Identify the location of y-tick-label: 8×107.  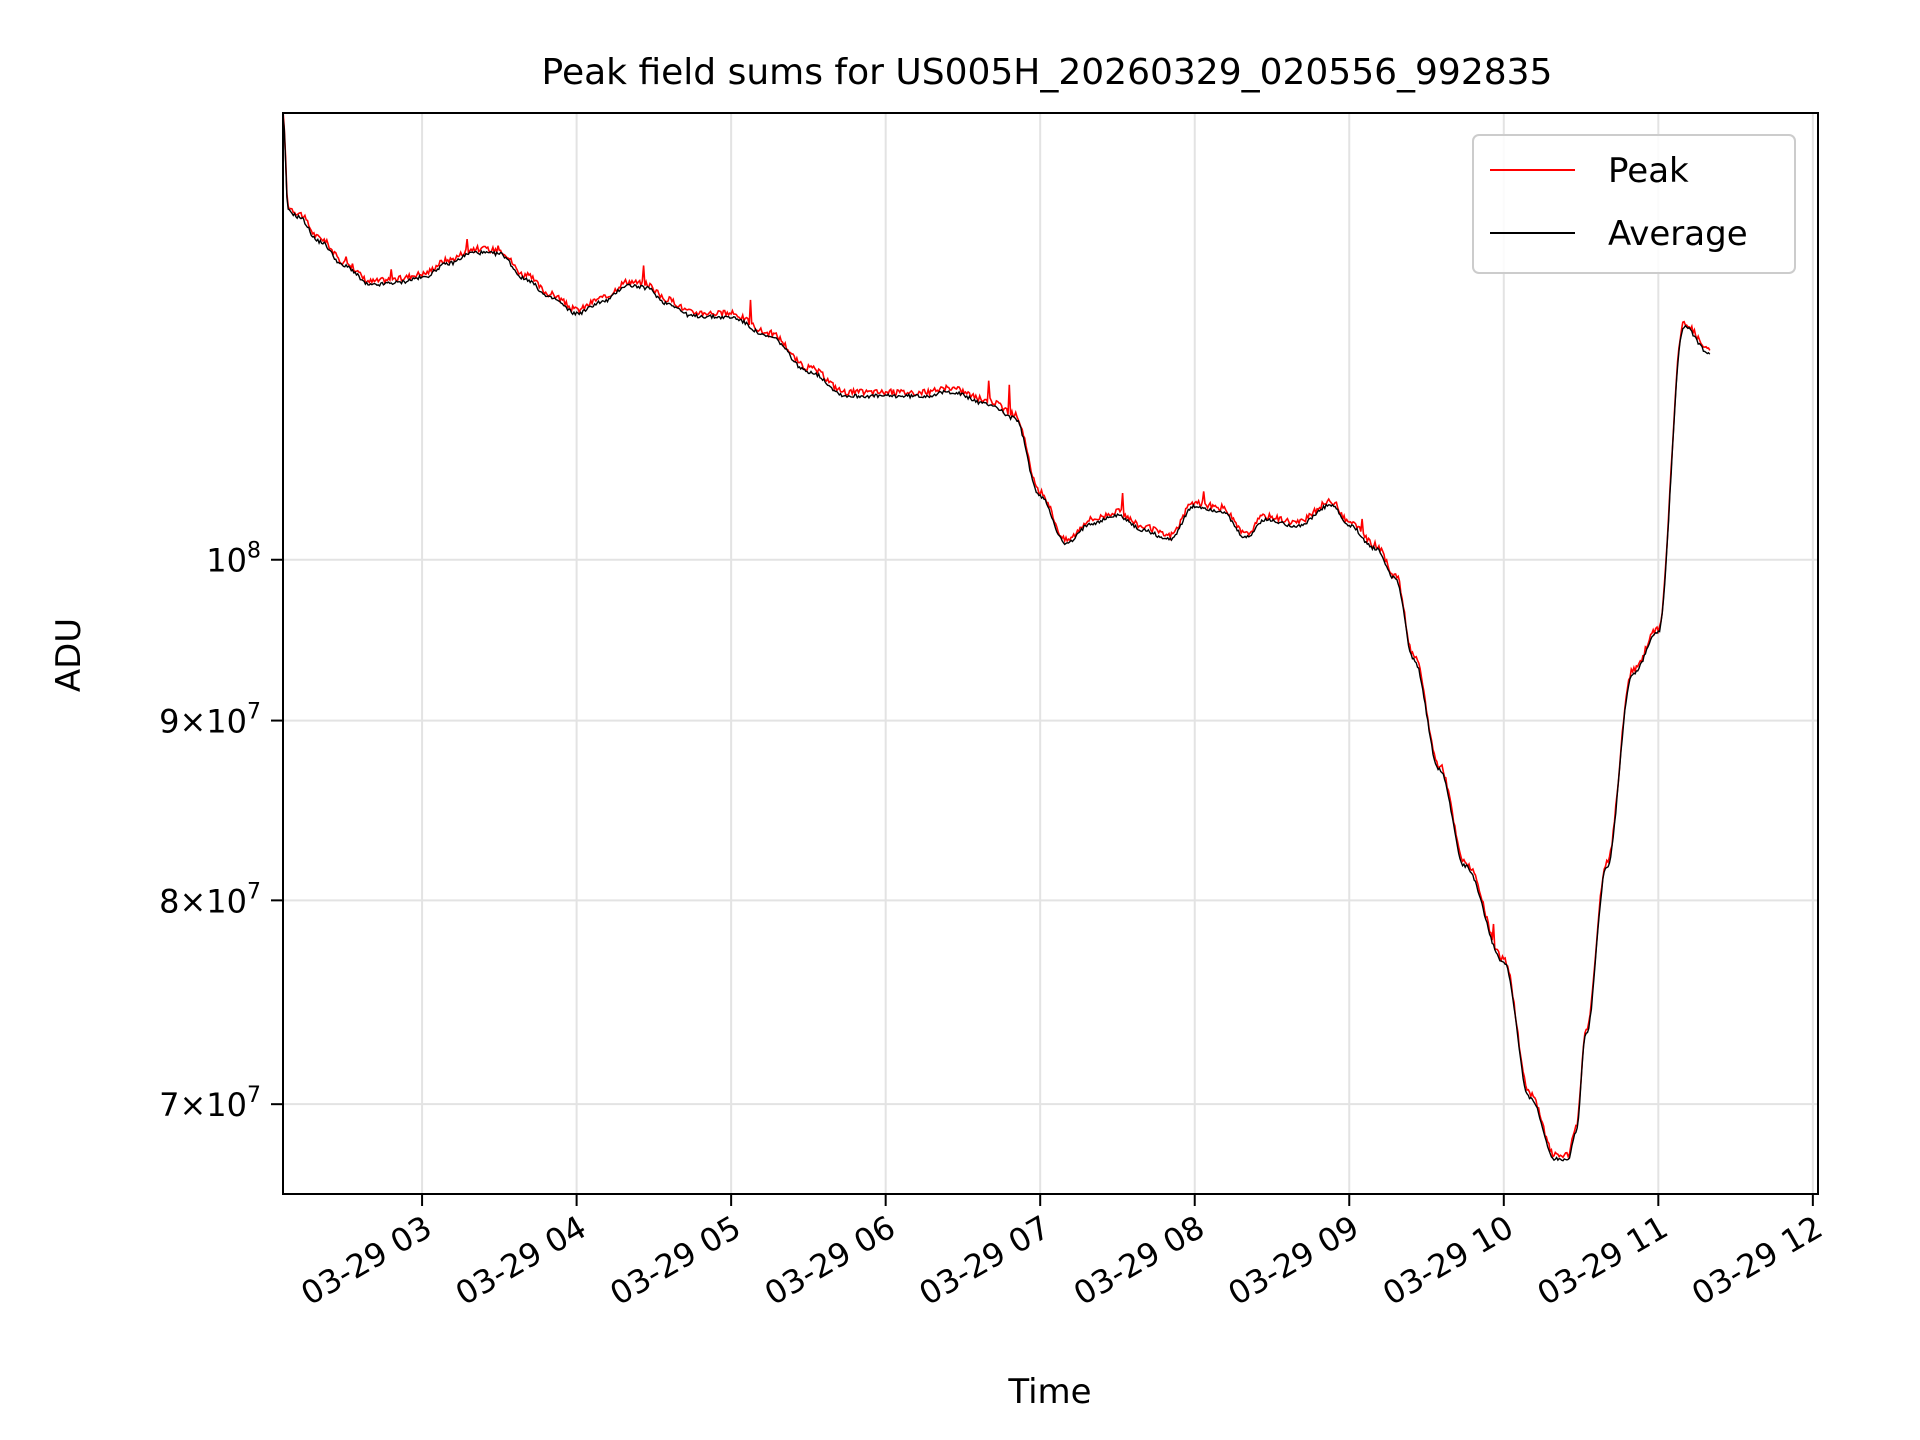
(210, 899).